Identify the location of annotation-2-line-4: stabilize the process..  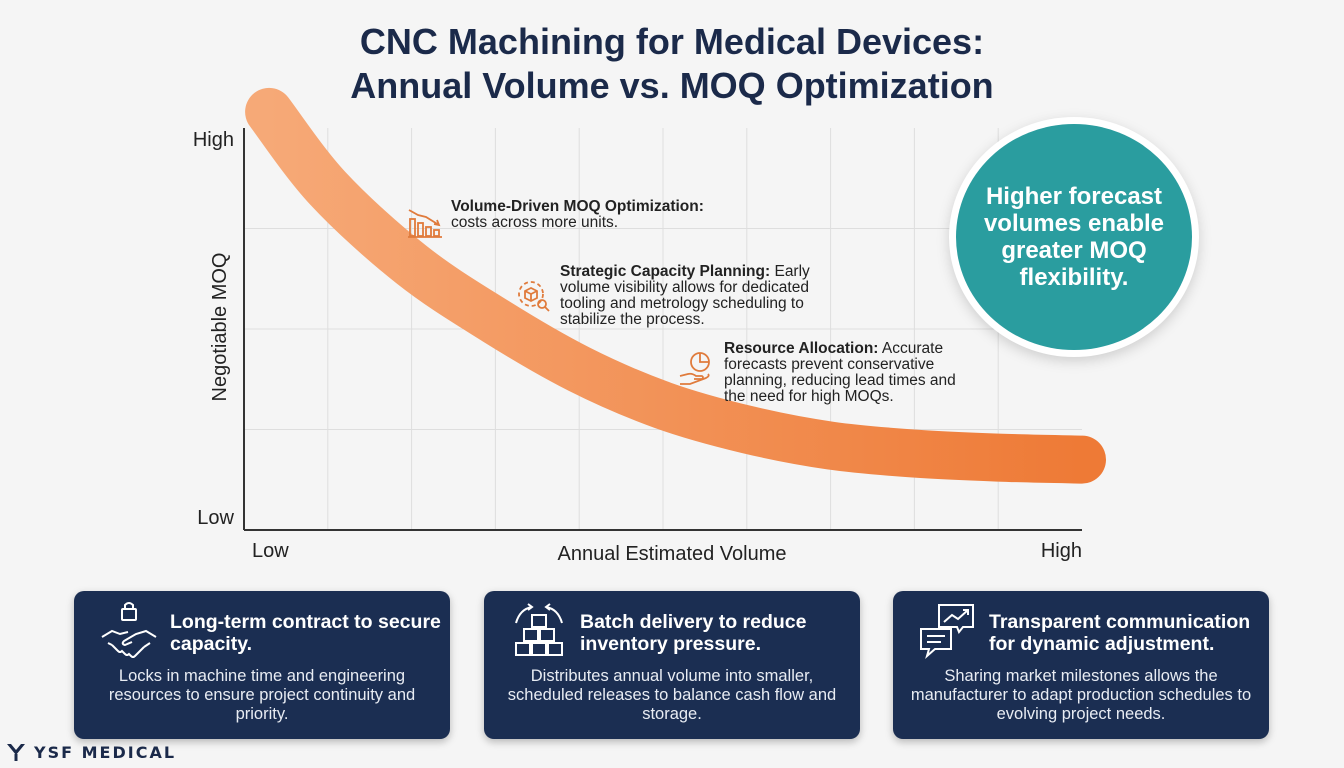
(632, 319).